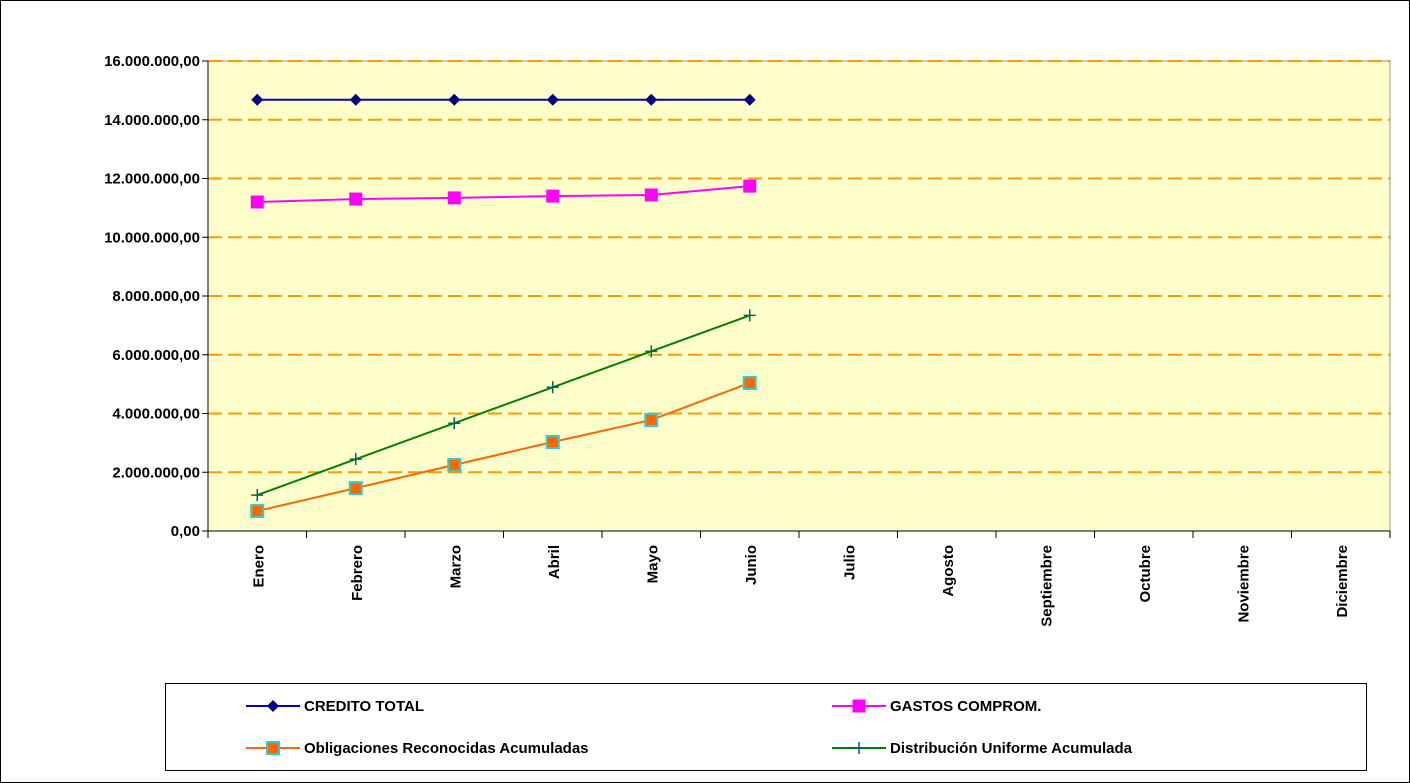 Image resolution: width=1410 pixels, height=783 pixels. Describe the element at coordinates (156, 355) in the screenshot. I see `y-tick-label: 6.000.000,00` at that location.